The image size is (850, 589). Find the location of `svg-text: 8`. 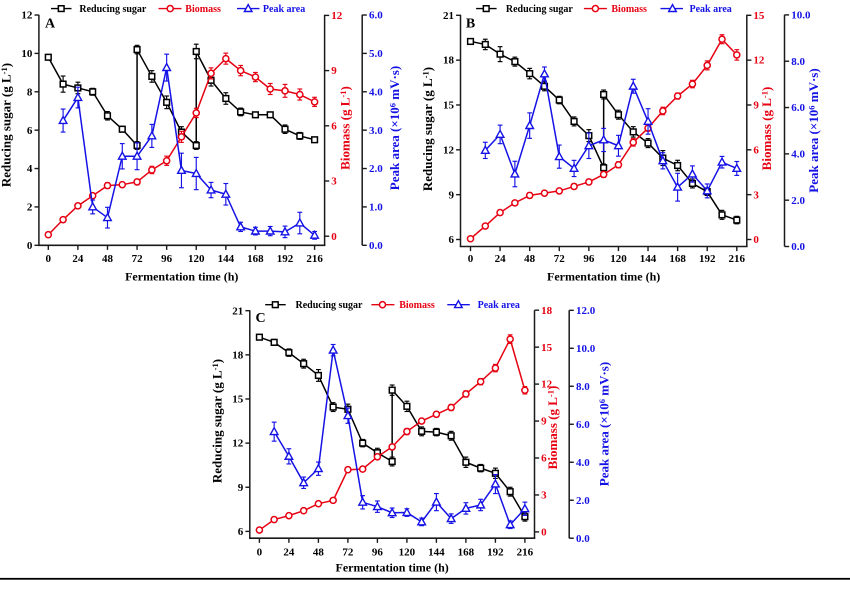

svg-text: 8 is located at coordinates (30, 92).